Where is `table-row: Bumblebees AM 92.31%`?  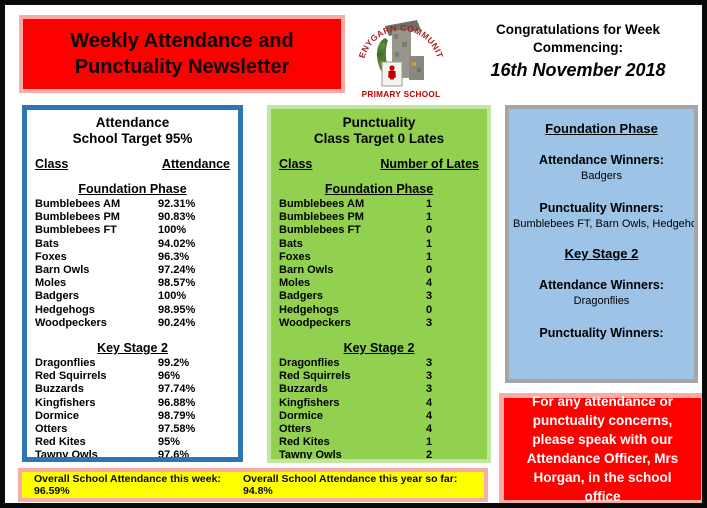 table-row: Bumblebees AM 92.31% is located at coordinates (132, 204).